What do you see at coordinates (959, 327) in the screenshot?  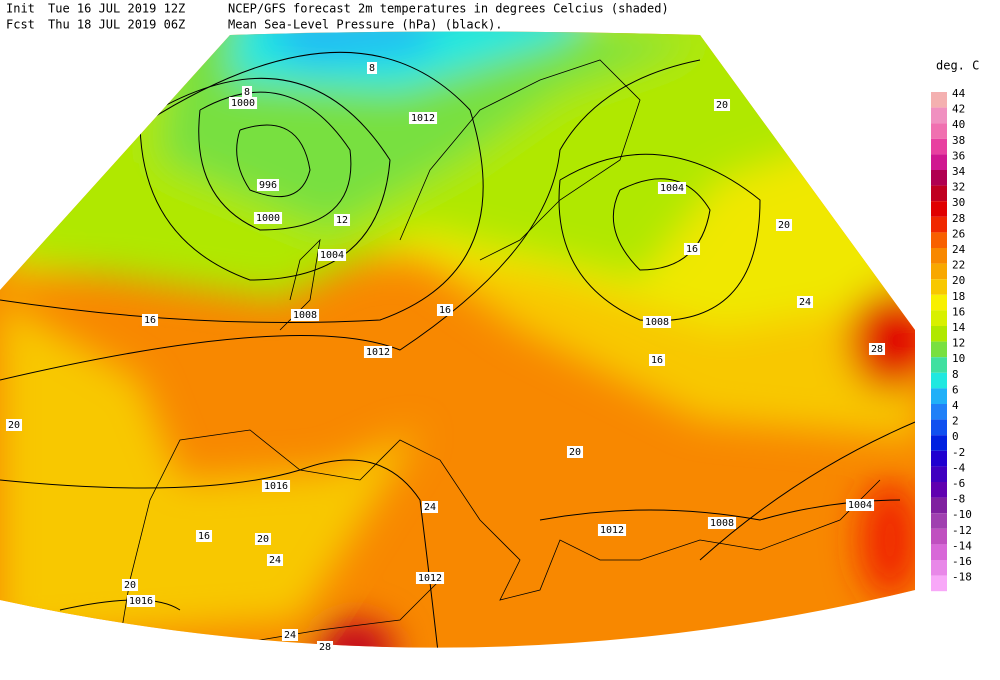 I see `legend-label: 14` at bounding box center [959, 327].